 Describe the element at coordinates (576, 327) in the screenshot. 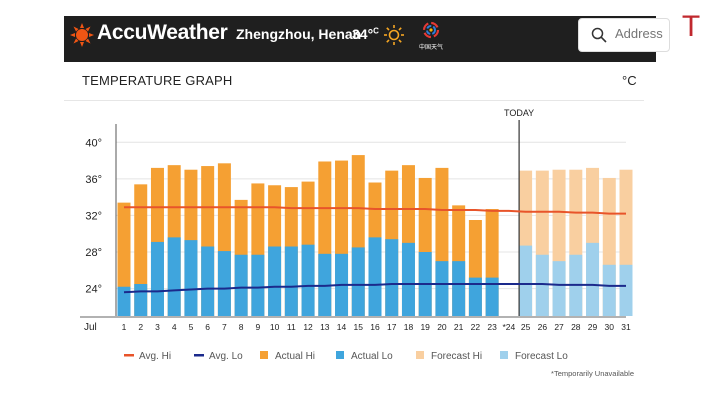

I see `x-tick-label: 28` at that location.